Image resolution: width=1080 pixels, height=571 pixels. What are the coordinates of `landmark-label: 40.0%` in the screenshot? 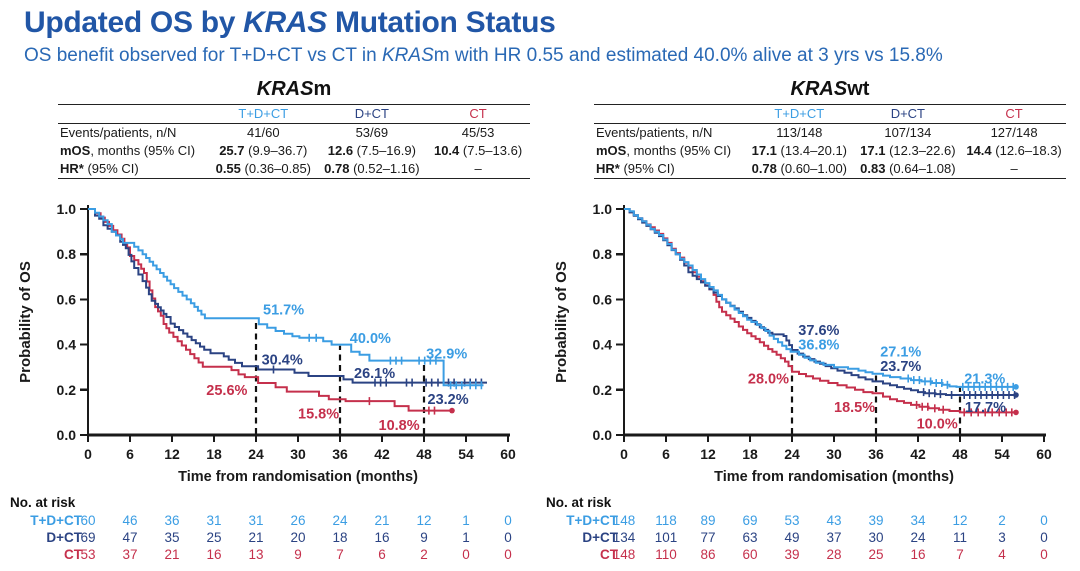 It's located at (370, 339).